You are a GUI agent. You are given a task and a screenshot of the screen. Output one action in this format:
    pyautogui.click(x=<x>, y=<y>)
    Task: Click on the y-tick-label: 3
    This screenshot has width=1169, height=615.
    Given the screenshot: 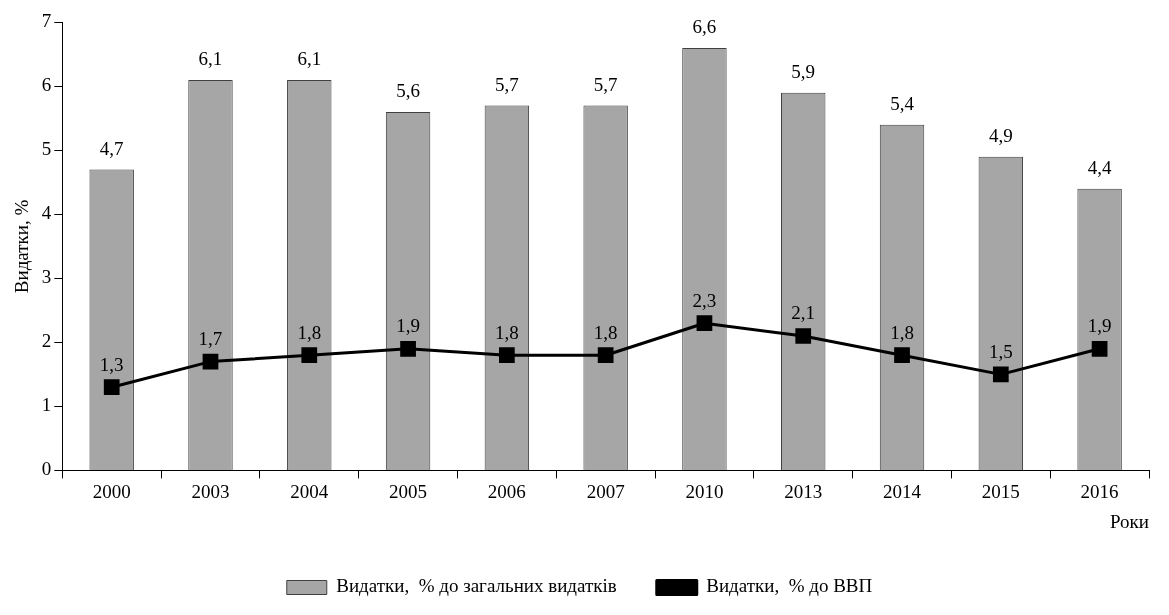 What is the action you would take?
    pyautogui.click(x=46, y=277)
    